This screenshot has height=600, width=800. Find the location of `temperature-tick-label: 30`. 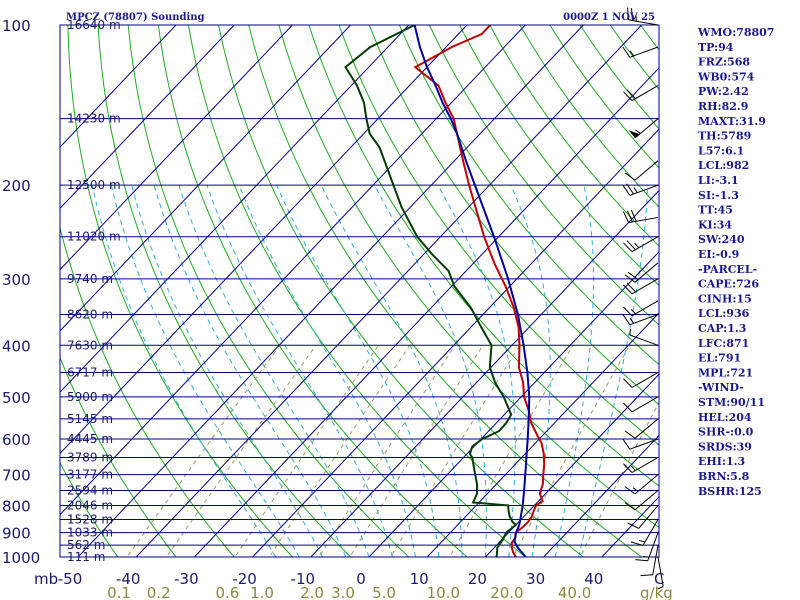

temperature-tick-label: 30 is located at coordinates (535, 579).